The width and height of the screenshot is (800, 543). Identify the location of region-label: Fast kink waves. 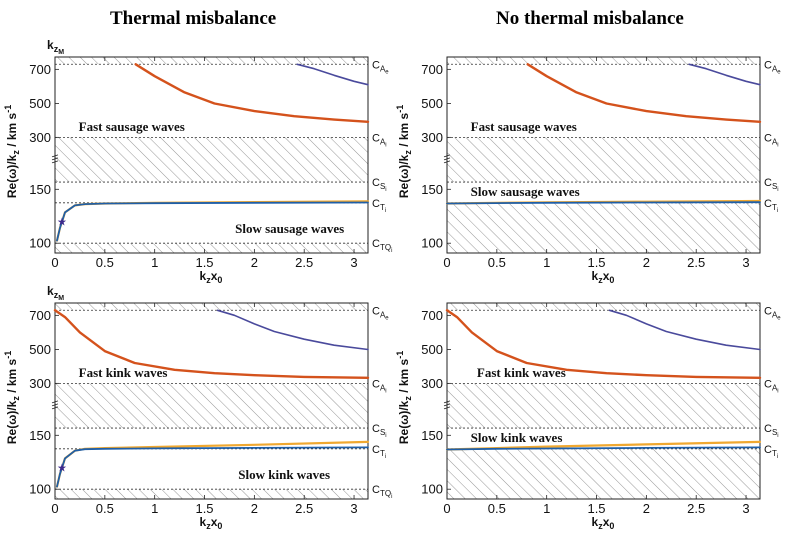
(521, 372).